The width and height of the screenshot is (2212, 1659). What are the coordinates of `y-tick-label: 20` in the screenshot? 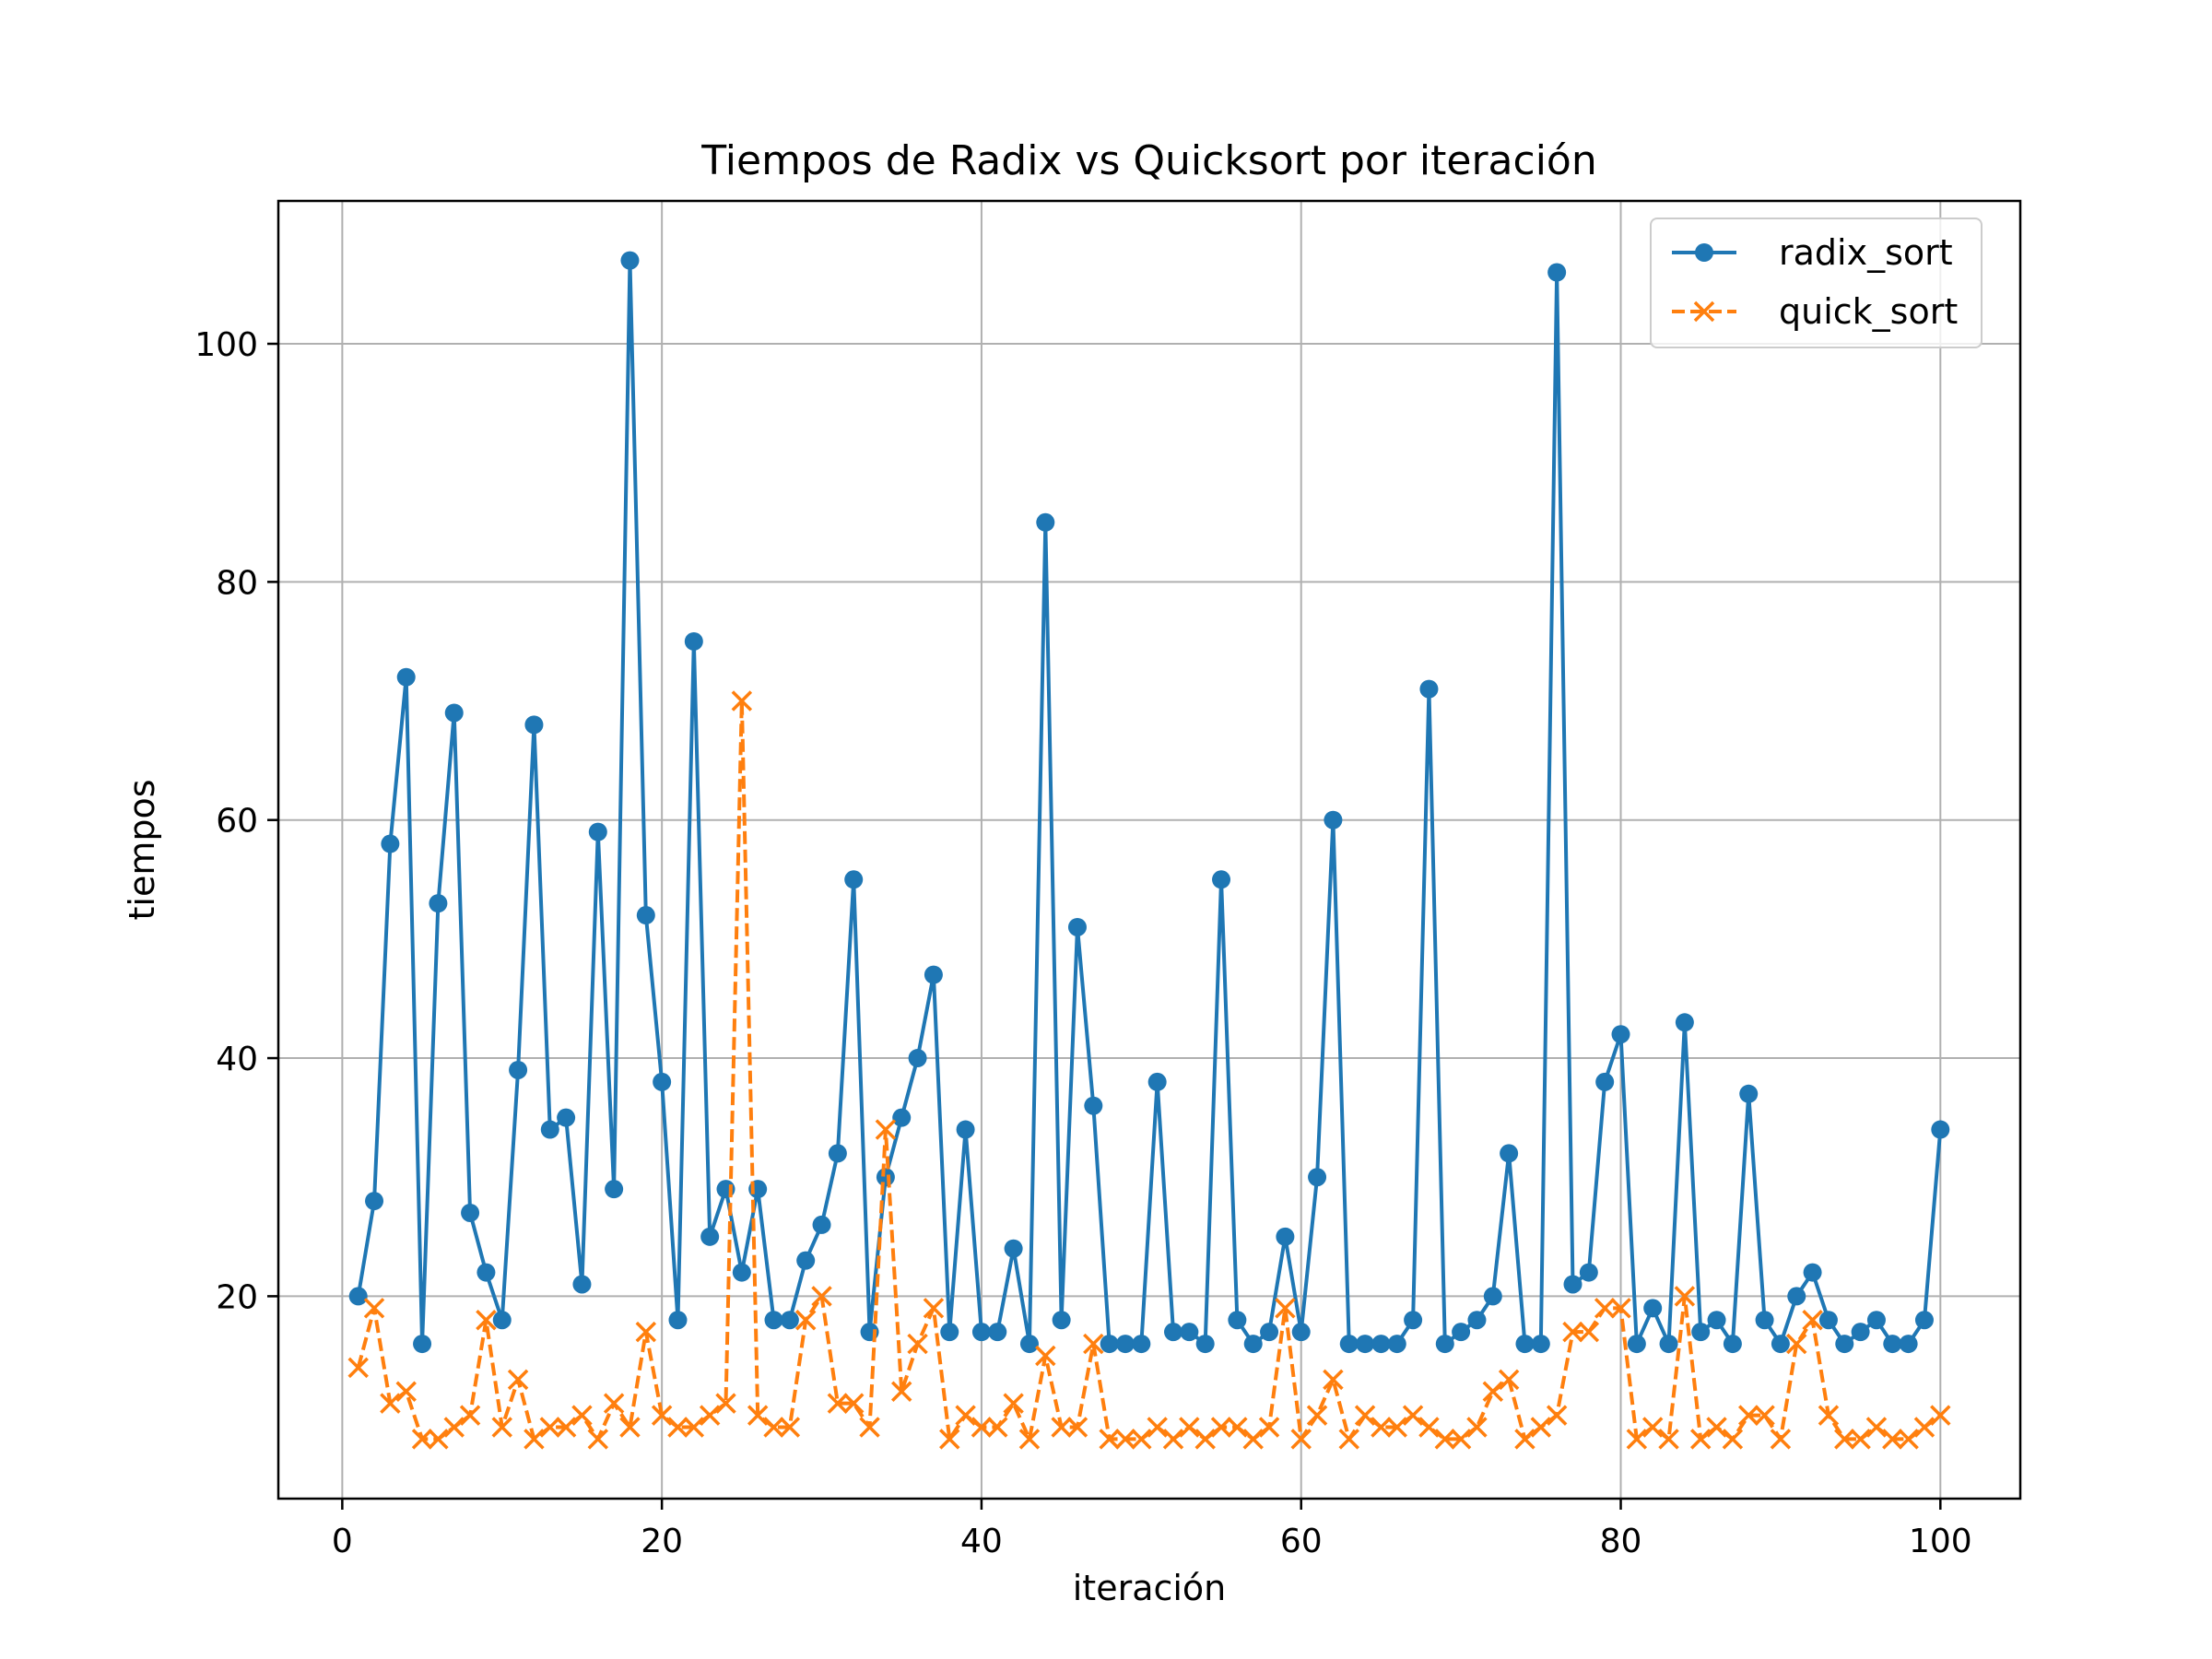 It's located at (237, 1297).